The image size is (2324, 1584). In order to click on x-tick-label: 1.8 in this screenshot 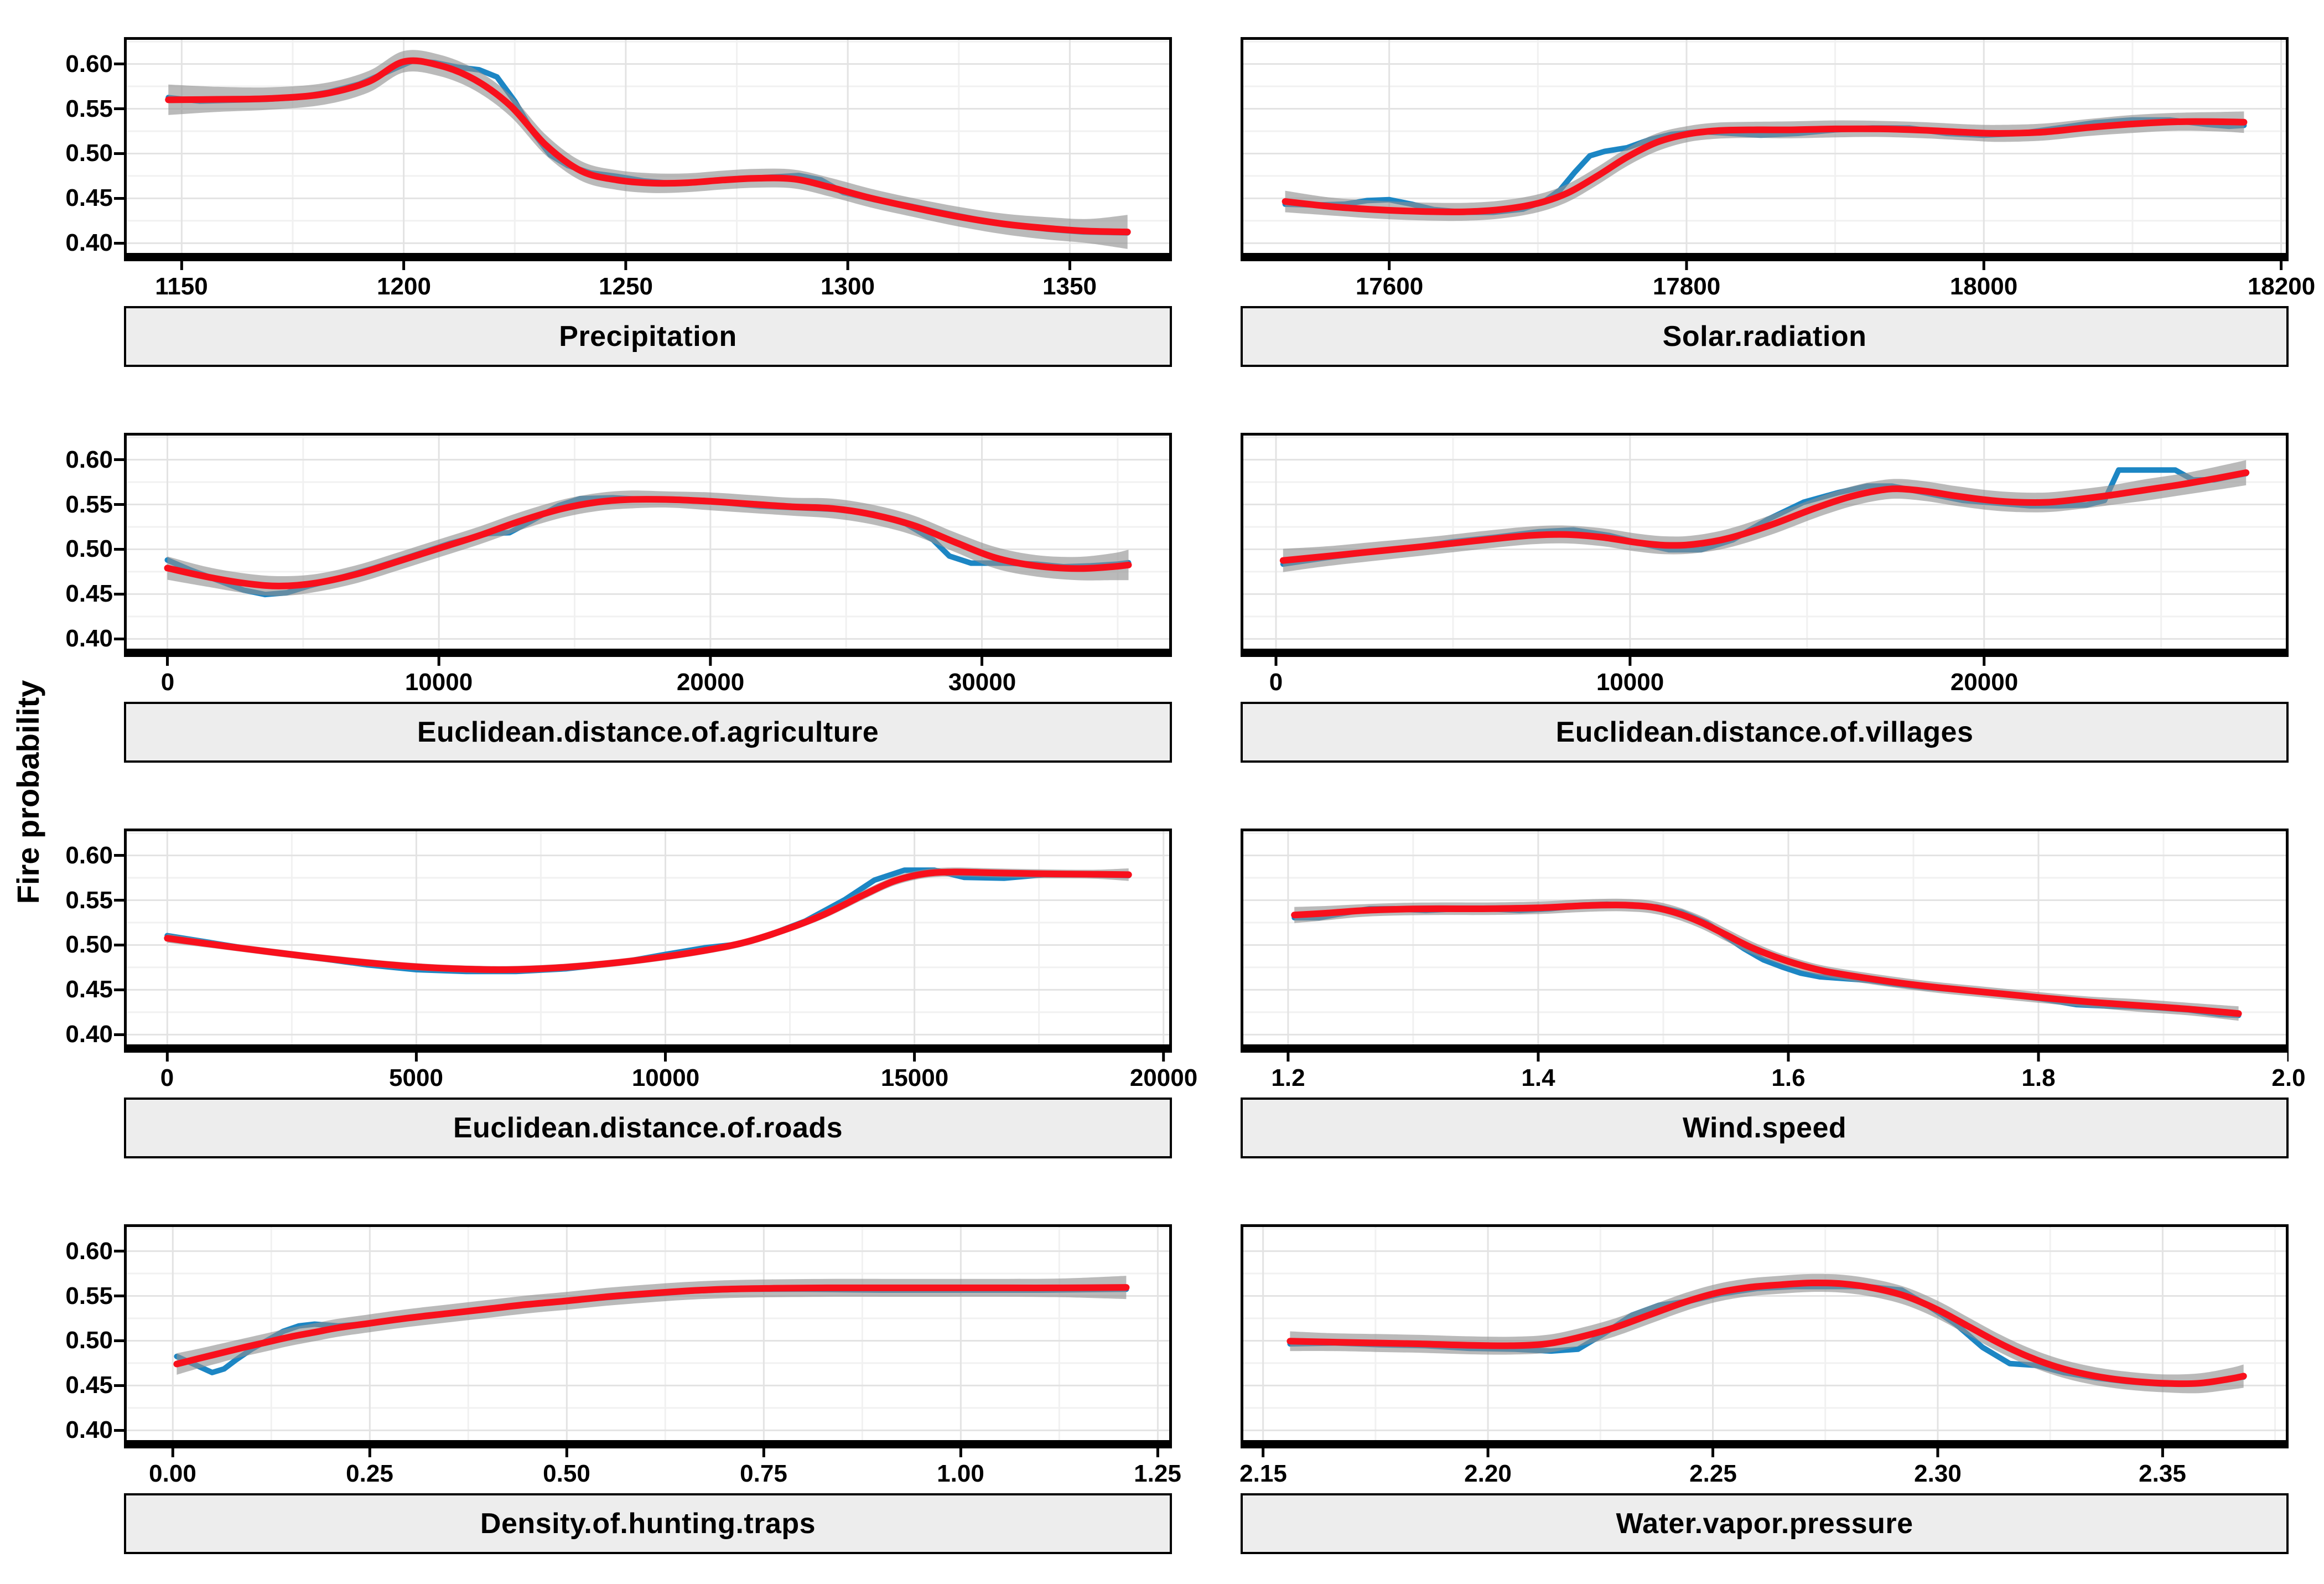, I will do `click(2038, 1077)`.